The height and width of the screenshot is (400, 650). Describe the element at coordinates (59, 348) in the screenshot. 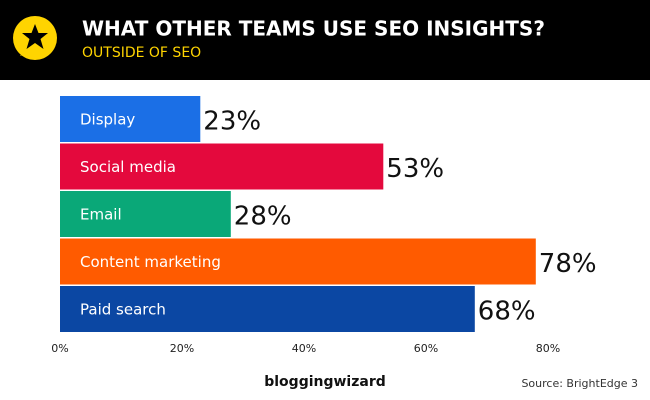

I see `x-tick-label: 0%` at that location.